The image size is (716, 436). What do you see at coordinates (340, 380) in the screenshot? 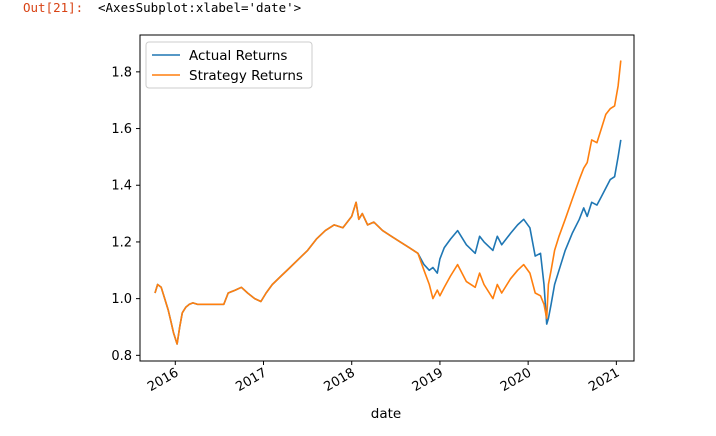
I see `x-tick-label: 2018` at bounding box center [340, 380].